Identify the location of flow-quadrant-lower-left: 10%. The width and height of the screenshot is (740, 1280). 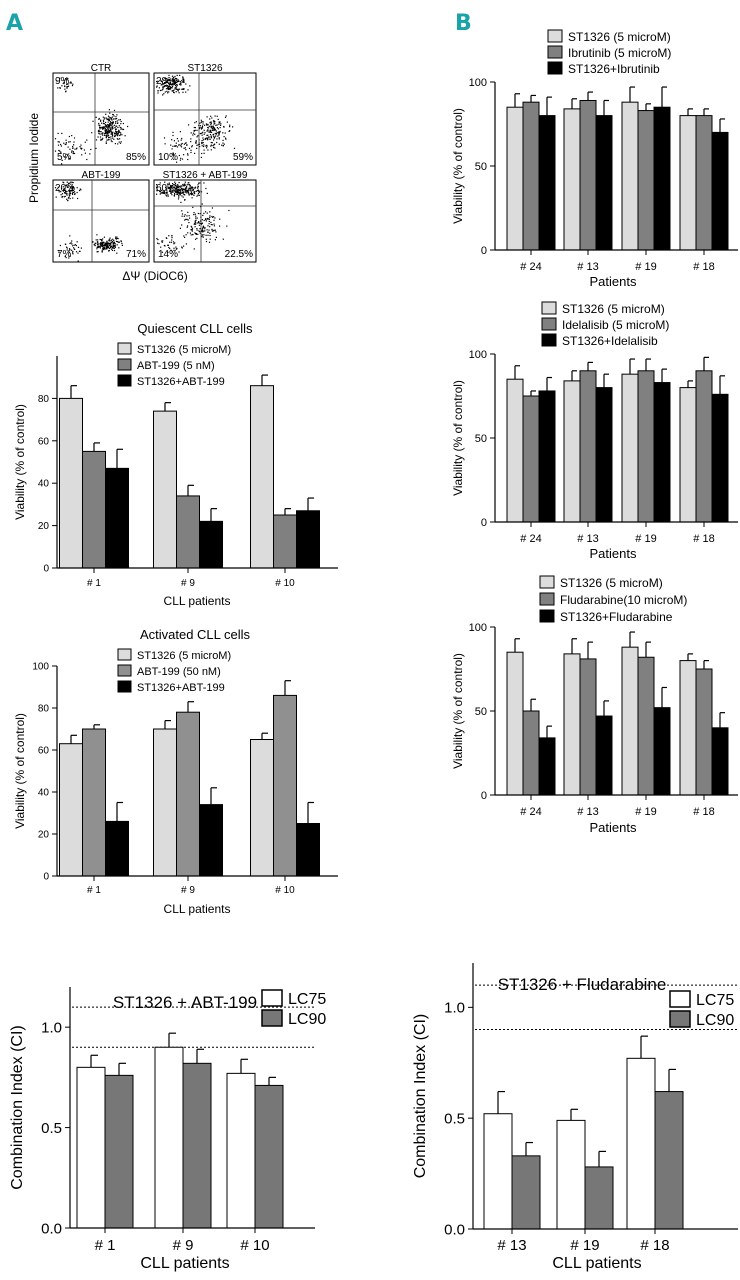
(168, 157).